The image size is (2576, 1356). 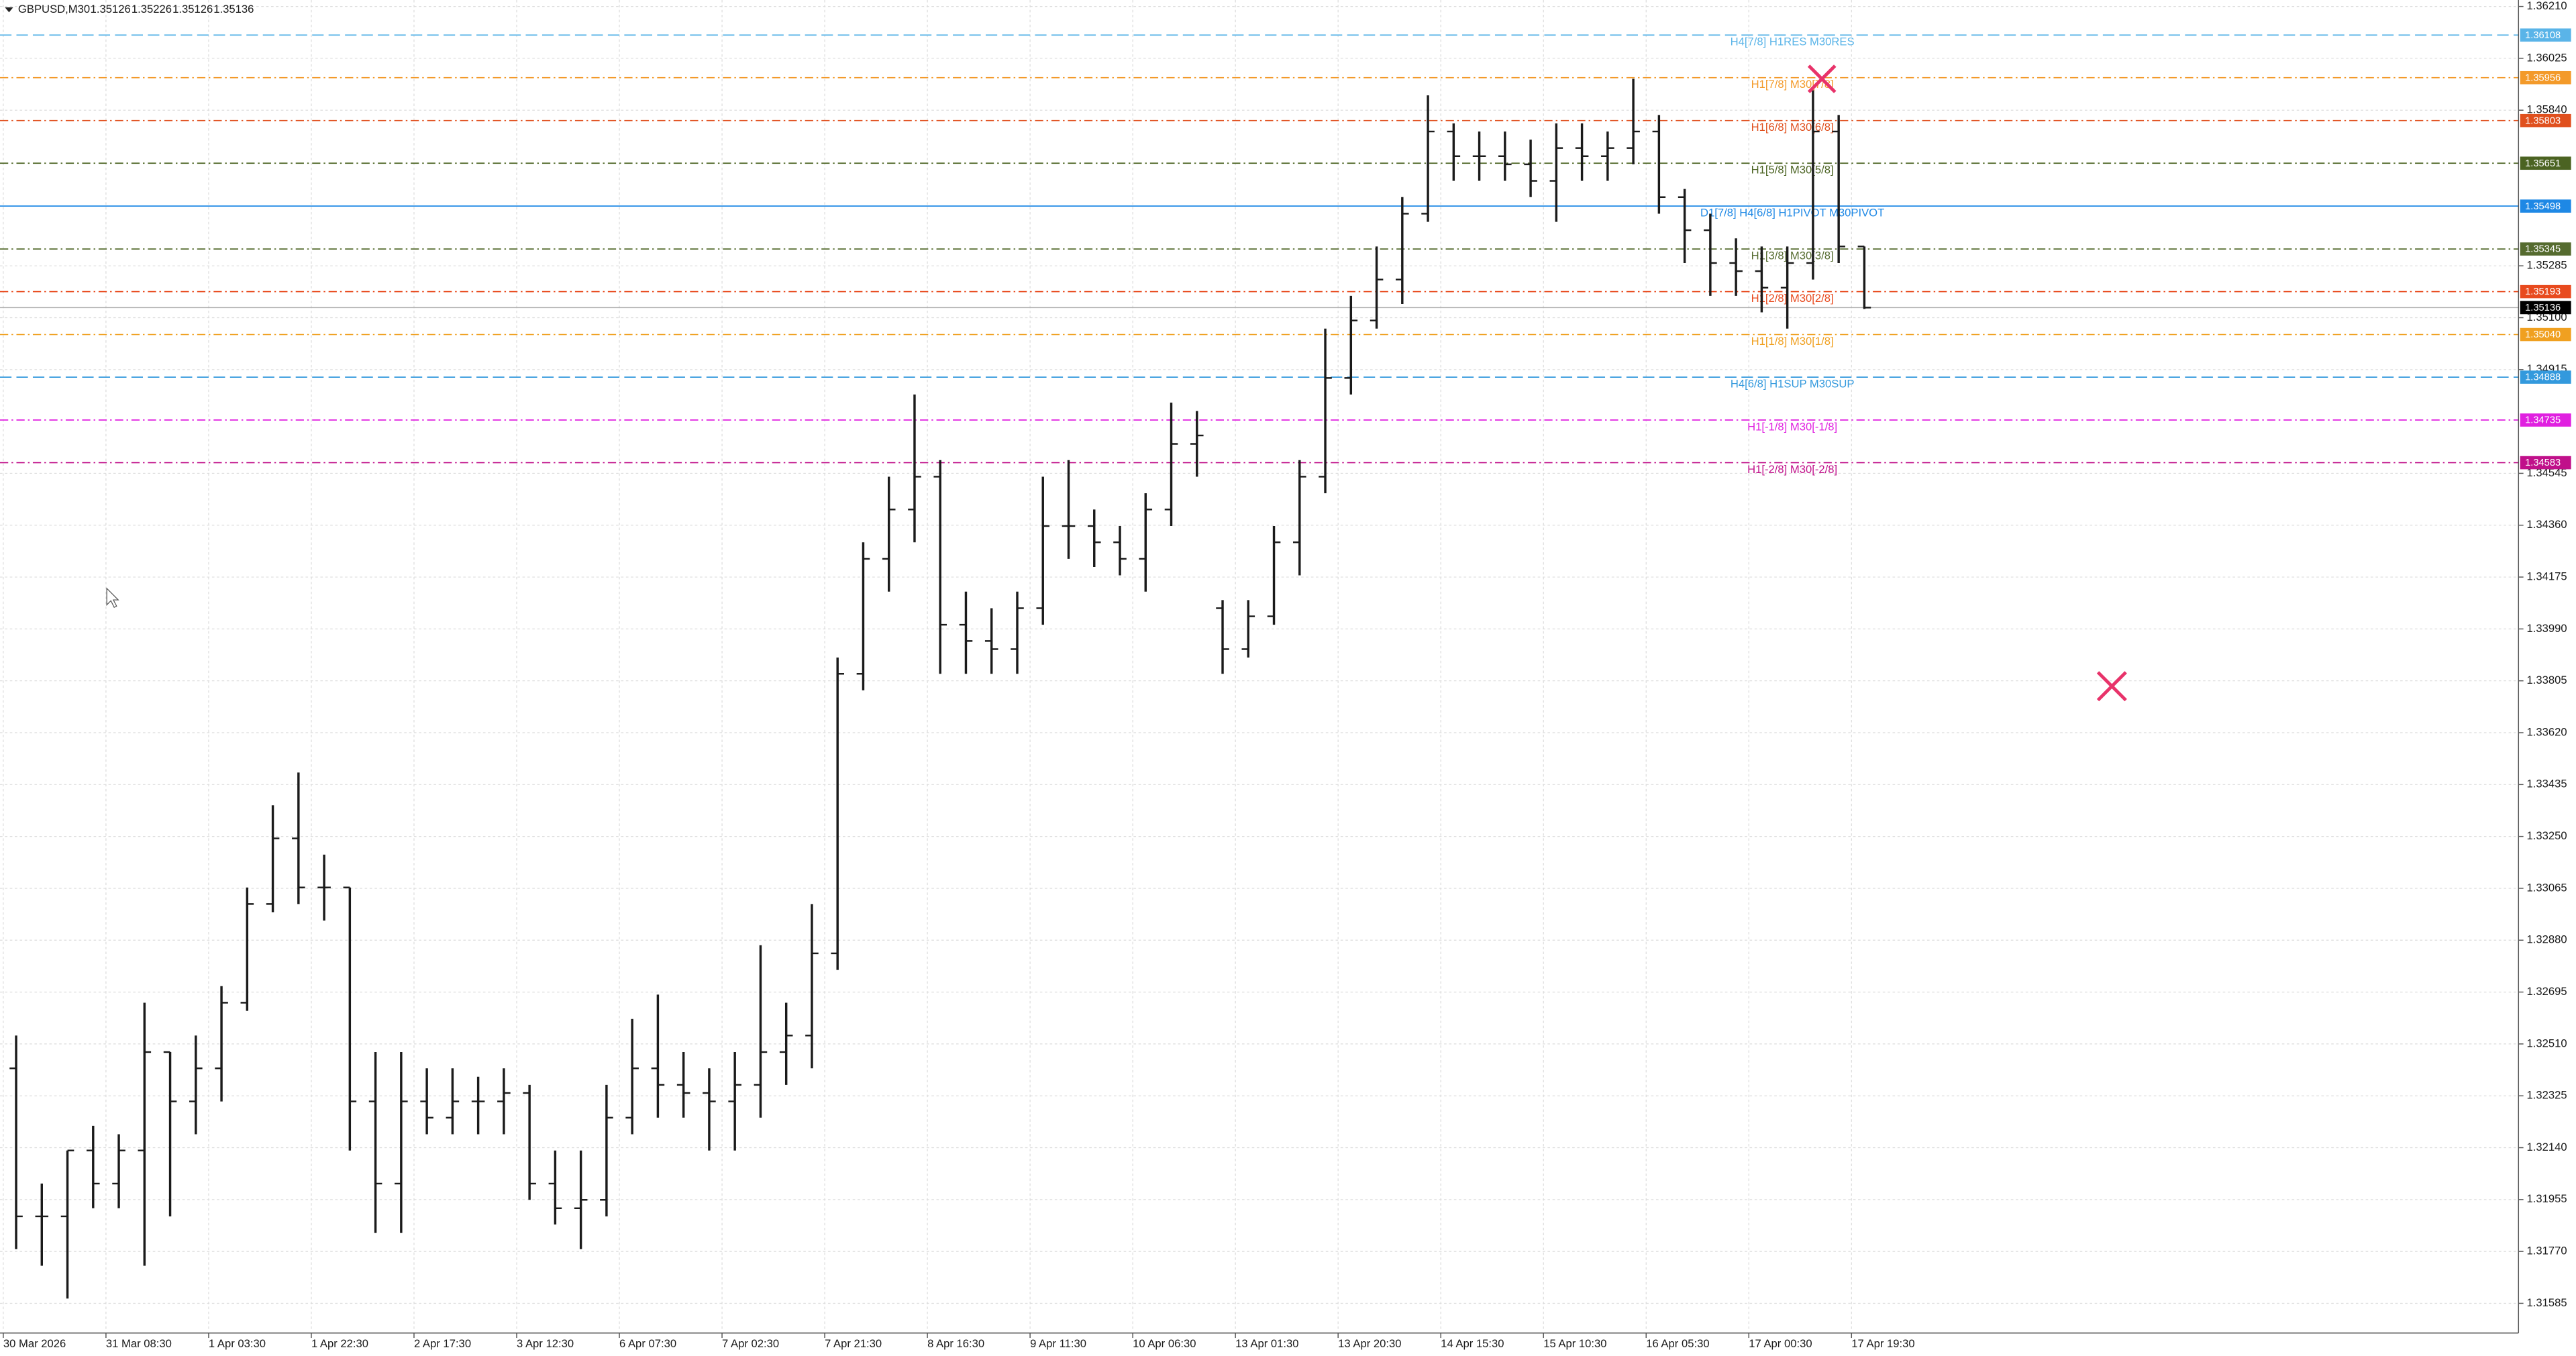 I want to click on level-label: H1[-2/8] M30[-2/8], so click(x=1792, y=469).